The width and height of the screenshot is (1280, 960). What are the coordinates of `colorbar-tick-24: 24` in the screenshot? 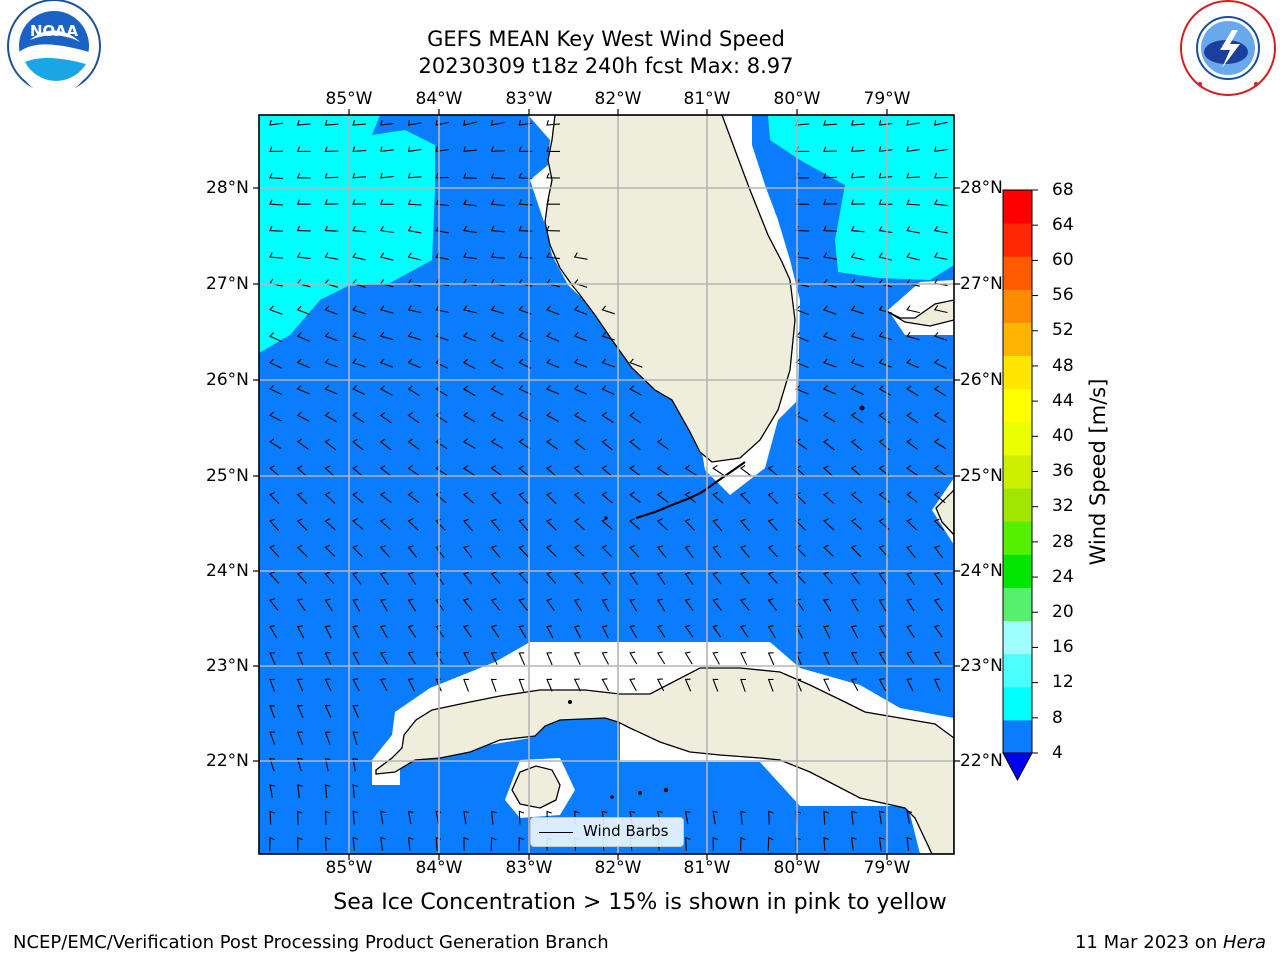 It's located at (1063, 577).